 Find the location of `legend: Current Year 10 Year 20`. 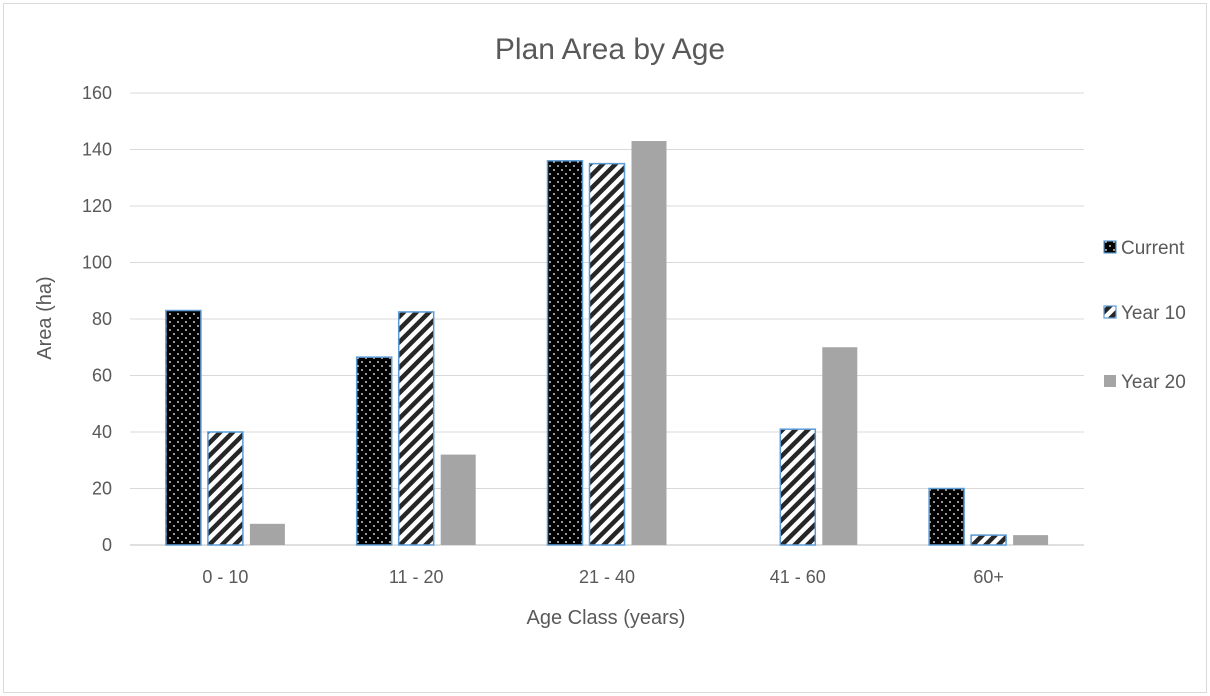

legend: Current Year 10 Year 20 is located at coordinates (1144, 315).